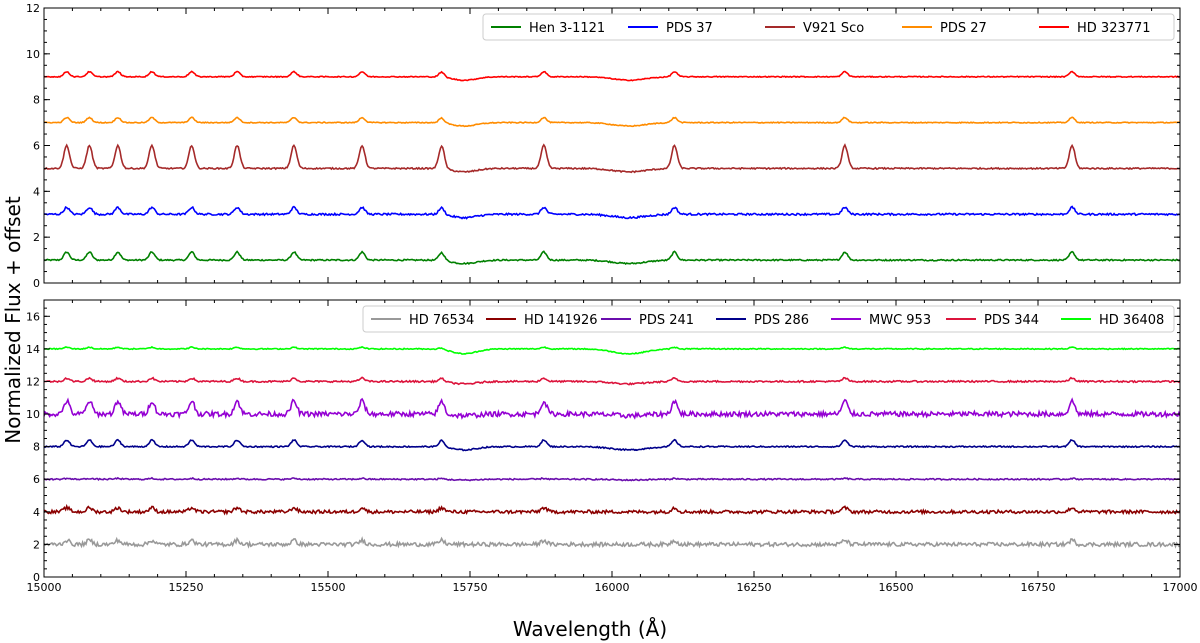  What do you see at coordinates (1131, 320) in the screenshot?
I see `legend-label: HD 36408` at bounding box center [1131, 320].